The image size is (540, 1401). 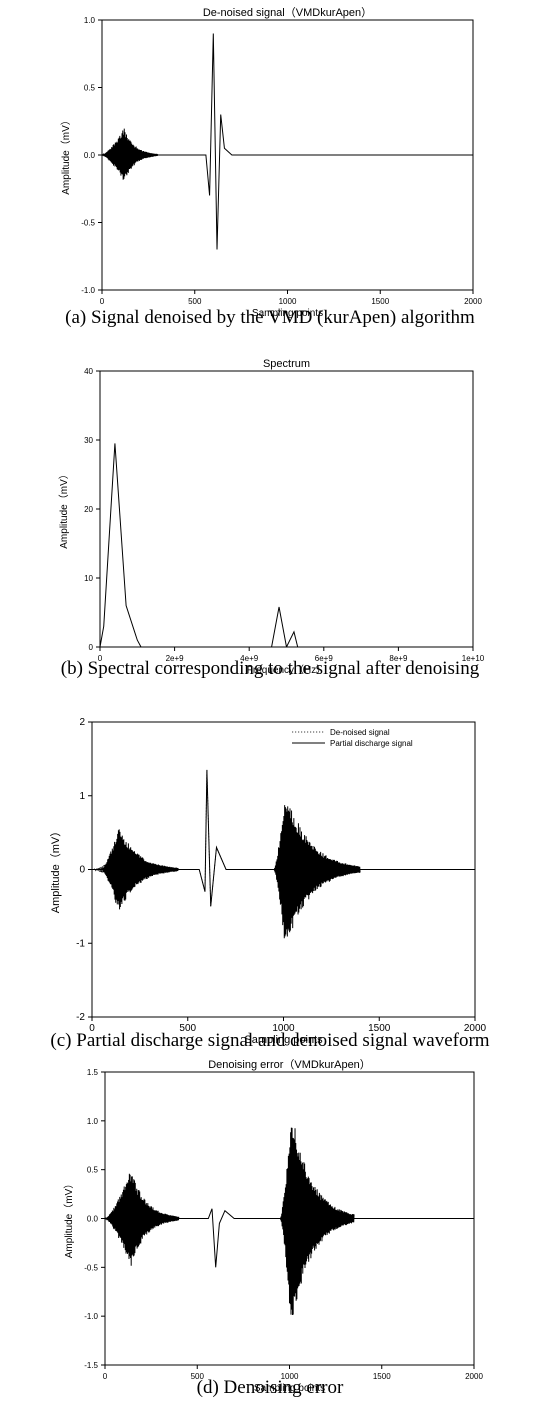 I want to click on y-tick-label: -2, so click(x=80, y=1017).